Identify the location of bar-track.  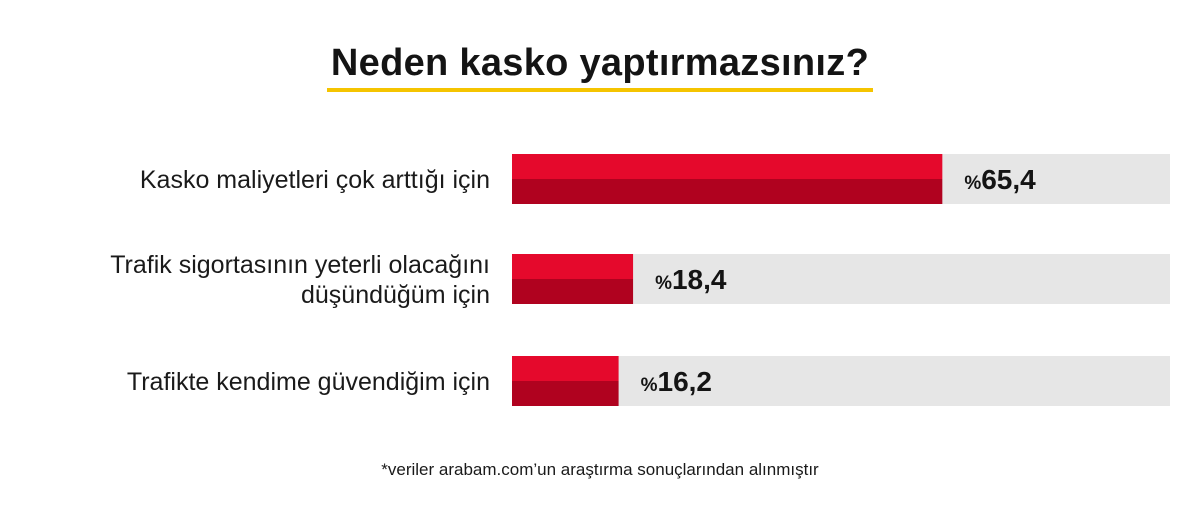
(841, 381).